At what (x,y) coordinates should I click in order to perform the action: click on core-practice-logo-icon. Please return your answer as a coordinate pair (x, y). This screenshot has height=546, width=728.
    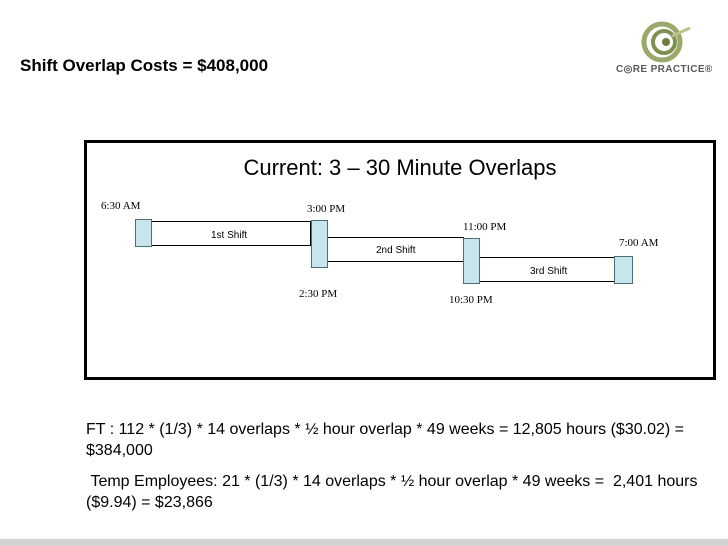
    Looking at the image, I should click on (666, 42).